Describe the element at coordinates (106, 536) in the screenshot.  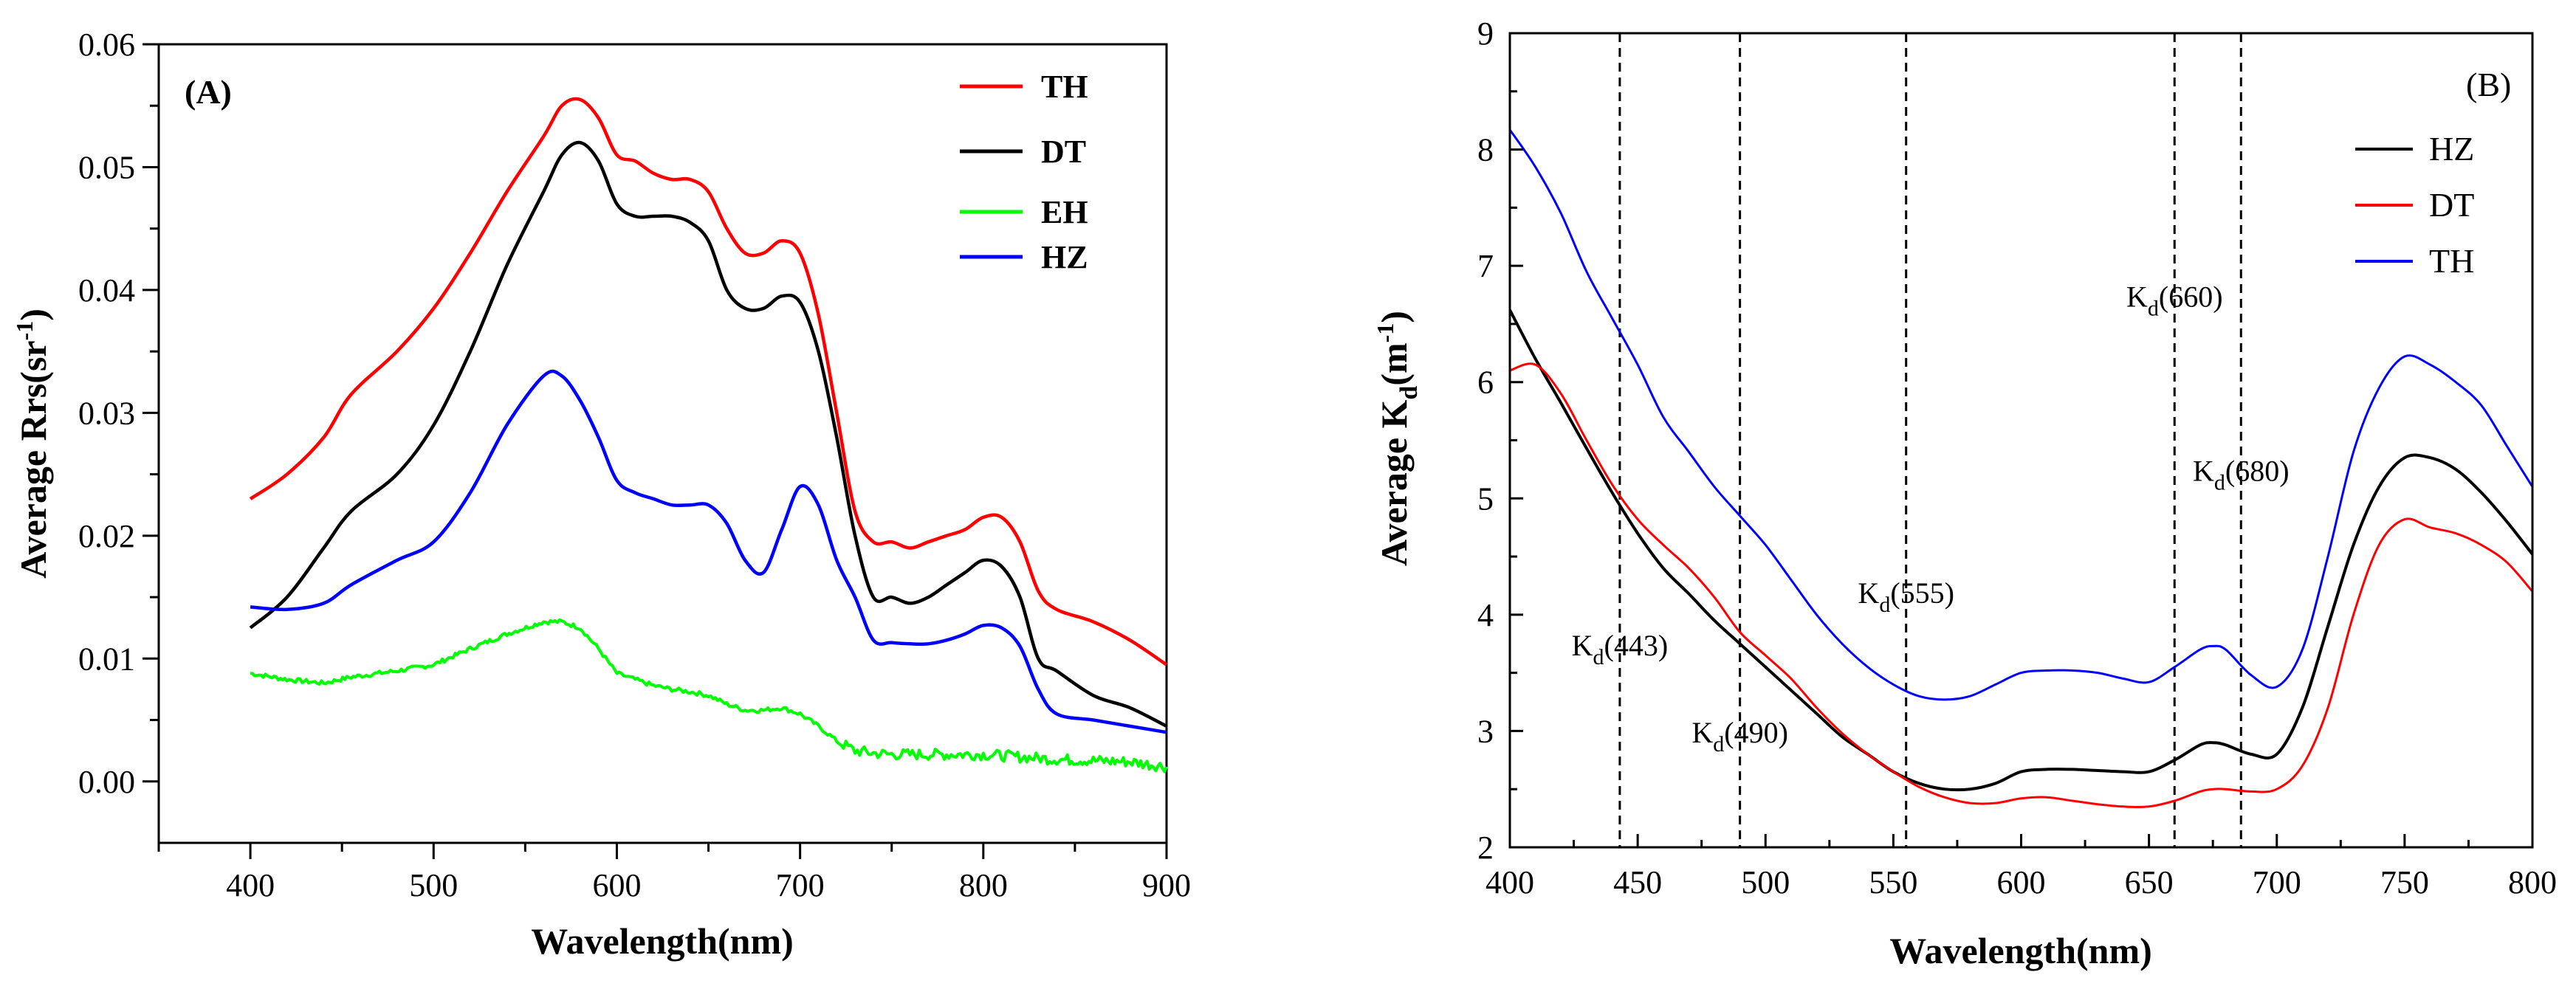
I see `panel-a-y-tick-label: 0.02` at that location.